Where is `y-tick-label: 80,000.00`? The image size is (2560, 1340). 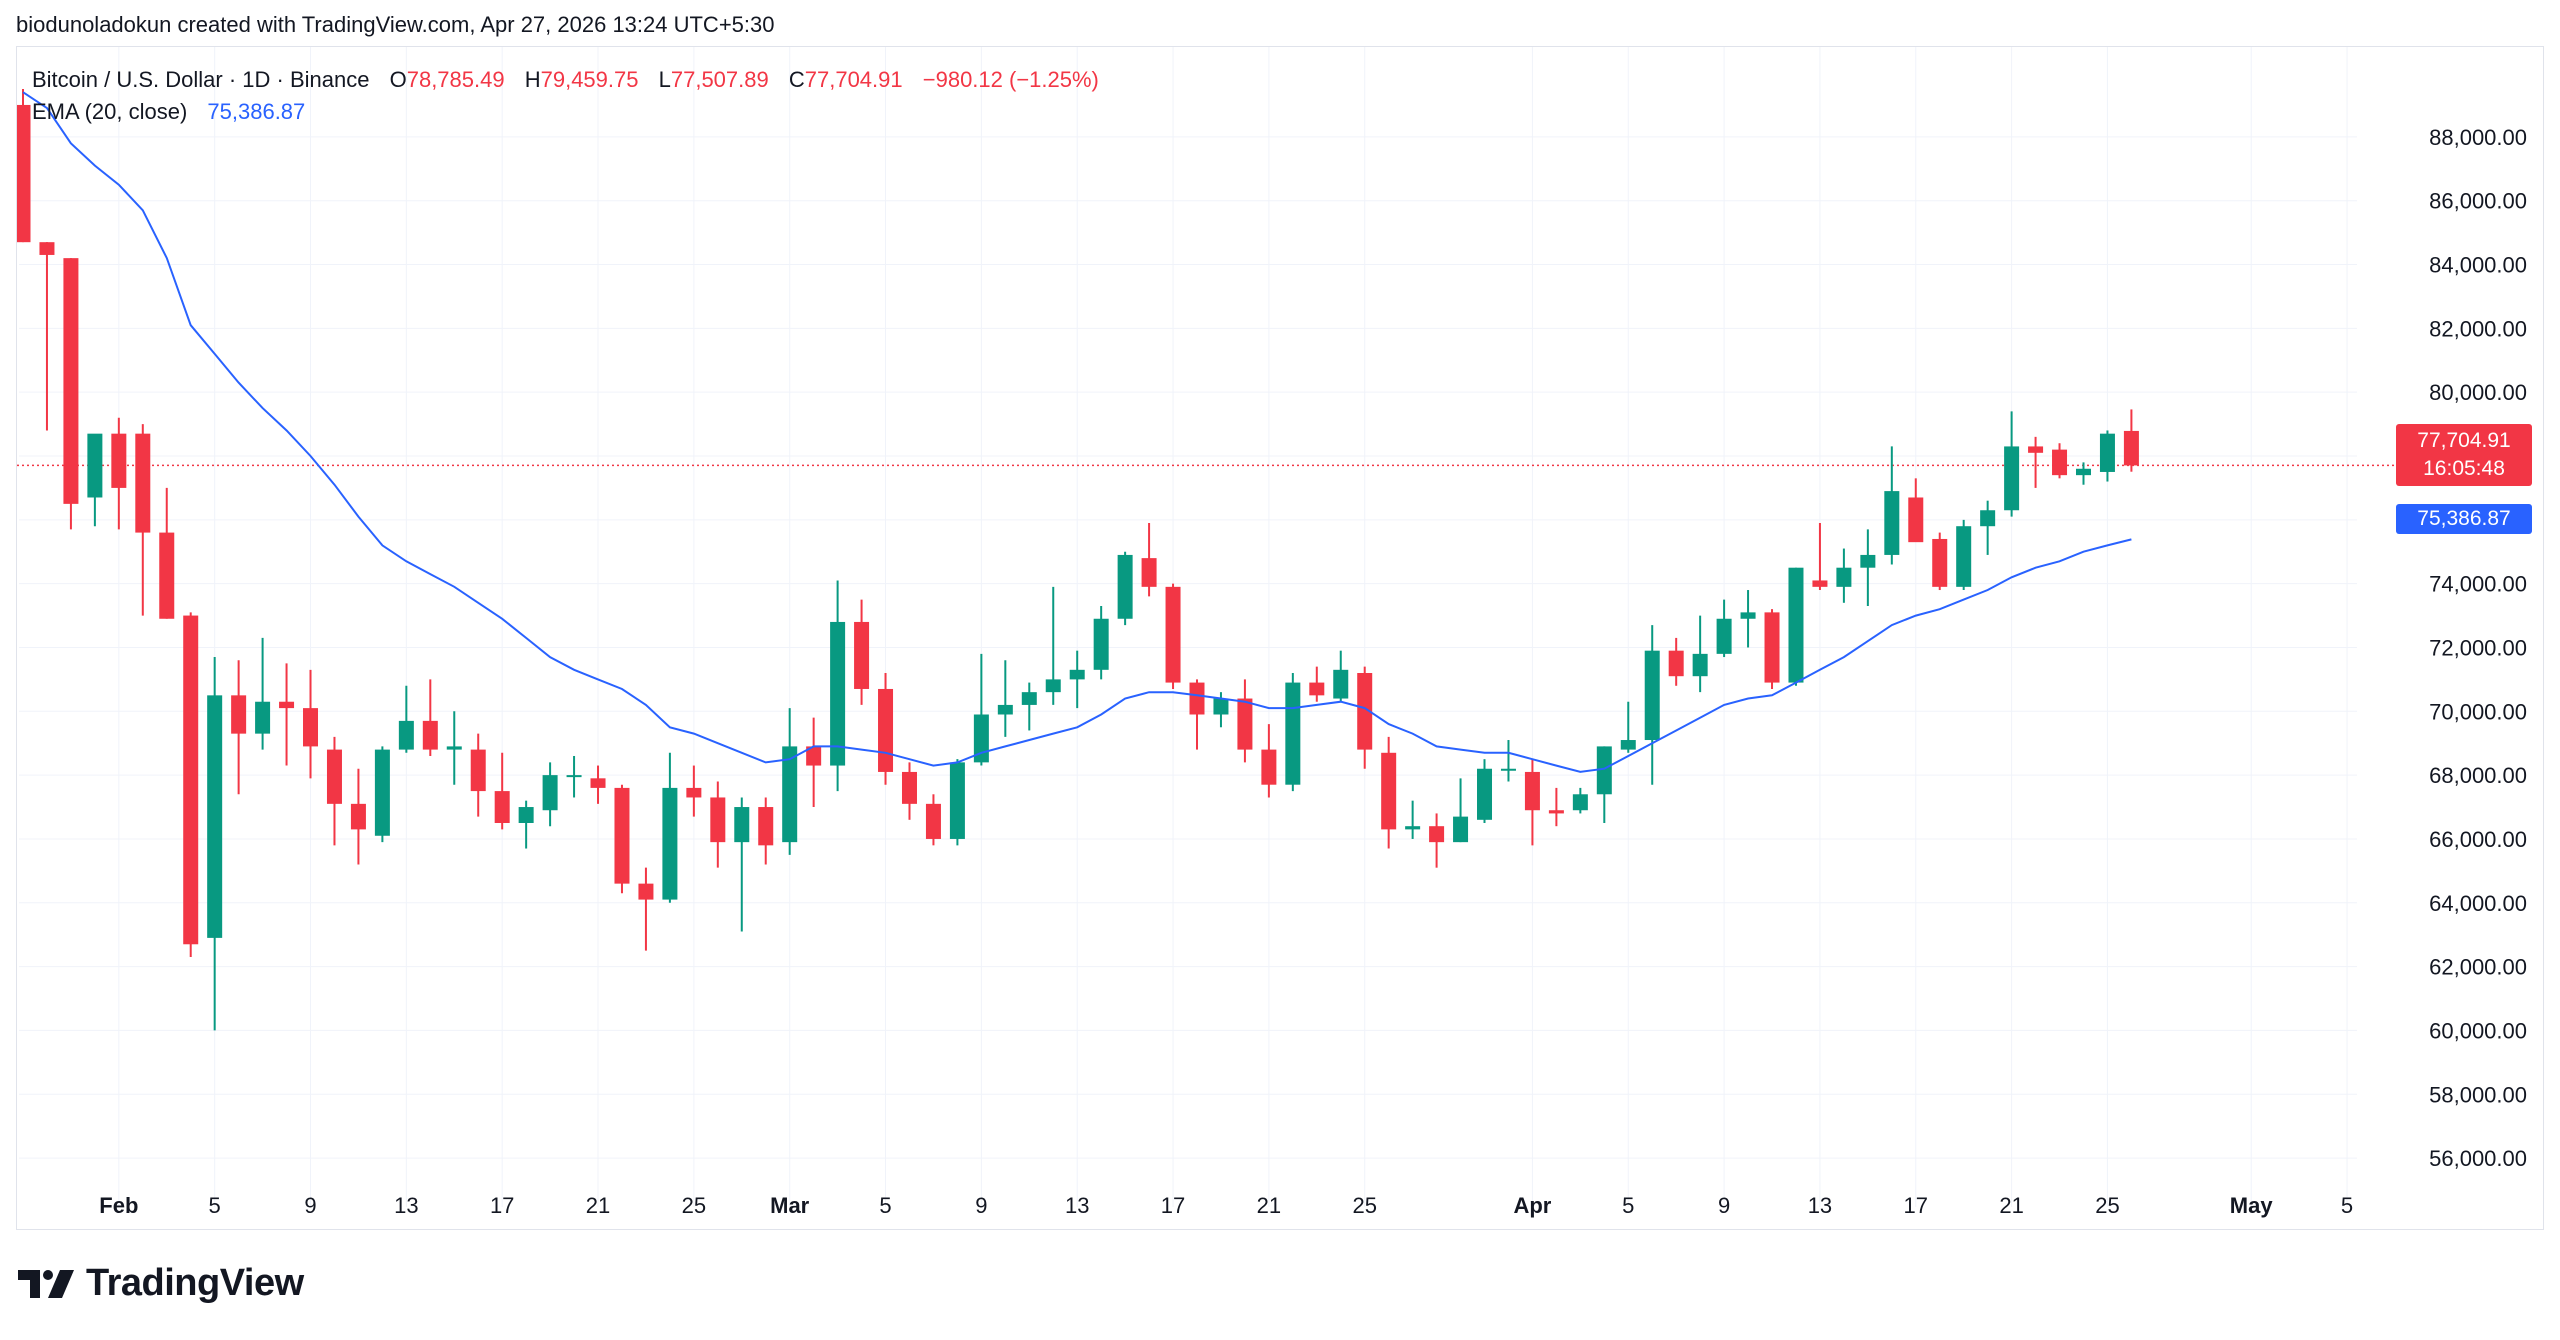
y-tick-label: 80,000.00 is located at coordinates (2478, 392).